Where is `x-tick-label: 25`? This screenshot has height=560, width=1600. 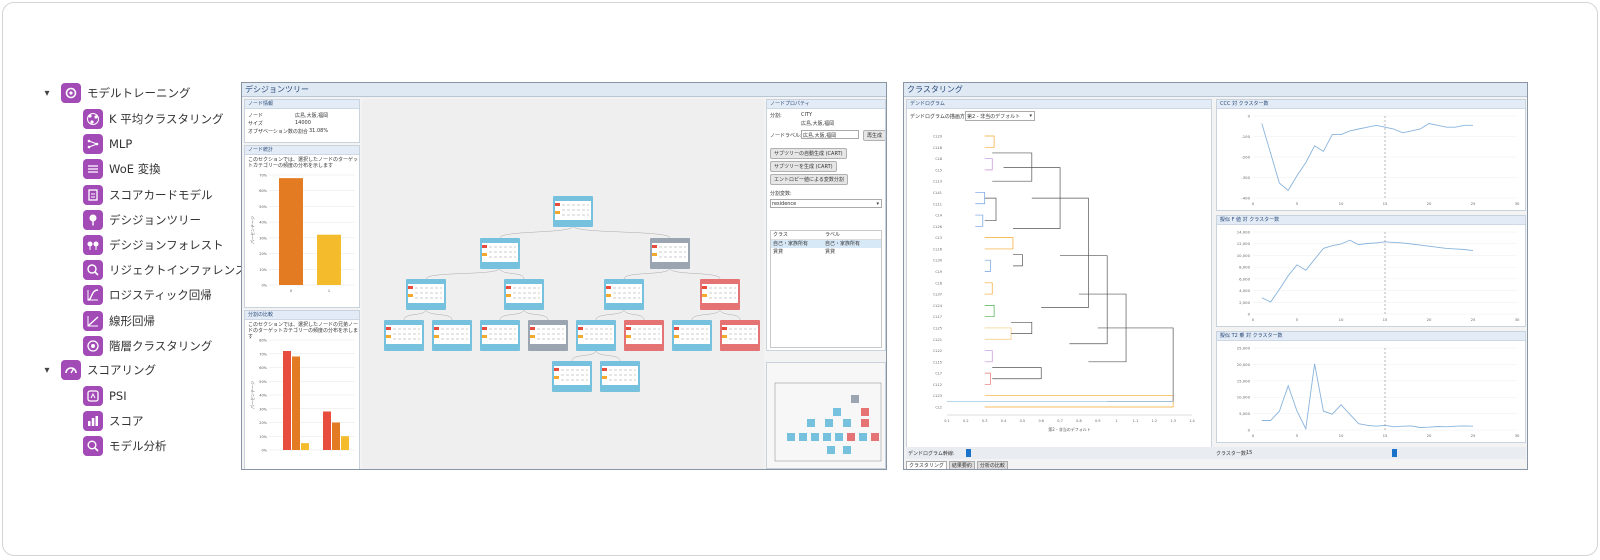
x-tick-label: 25 is located at coordinates (1473, 203).